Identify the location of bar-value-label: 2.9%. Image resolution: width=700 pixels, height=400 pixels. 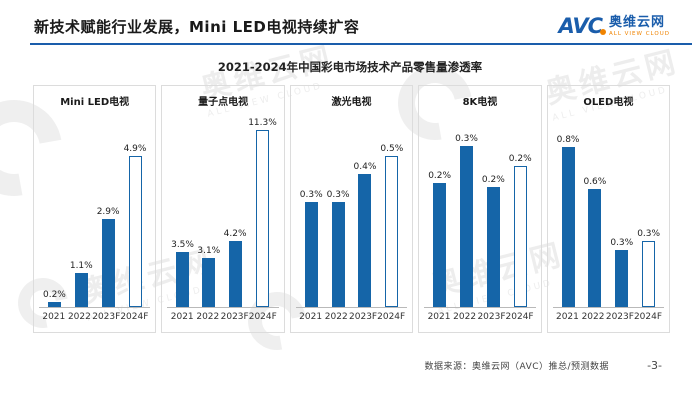
(108, 212).